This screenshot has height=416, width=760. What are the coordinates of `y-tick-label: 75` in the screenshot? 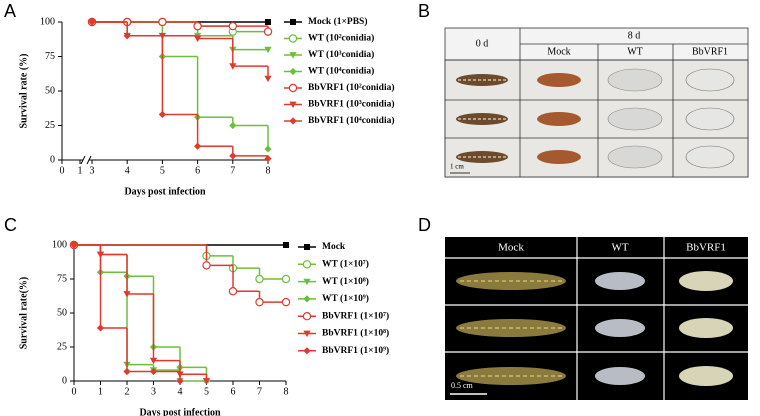 It's located at (50, 56).